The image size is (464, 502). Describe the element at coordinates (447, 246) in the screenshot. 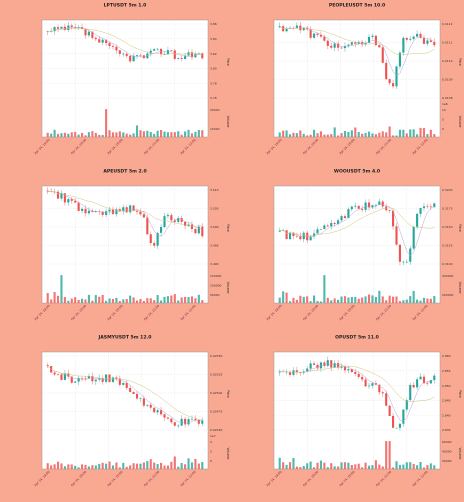

I see `price-tick-label: 0.3125` at that location.